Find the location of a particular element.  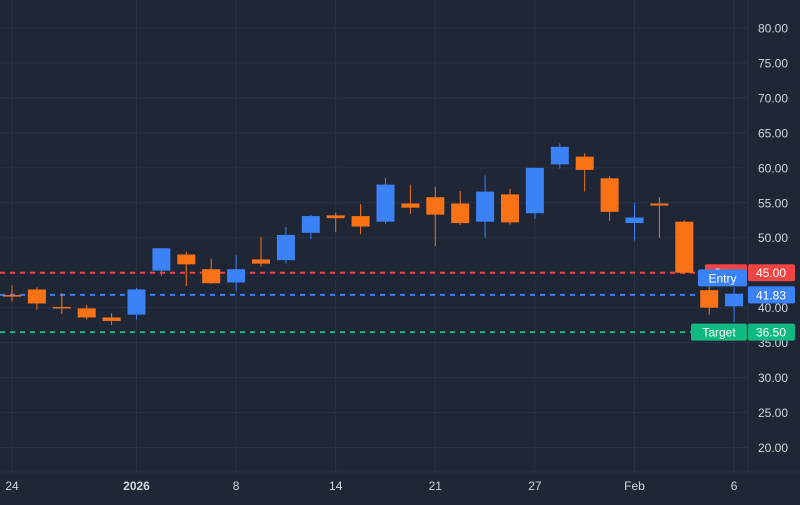

price-tick-label: 40.00 is located at coordinates (773, 308).